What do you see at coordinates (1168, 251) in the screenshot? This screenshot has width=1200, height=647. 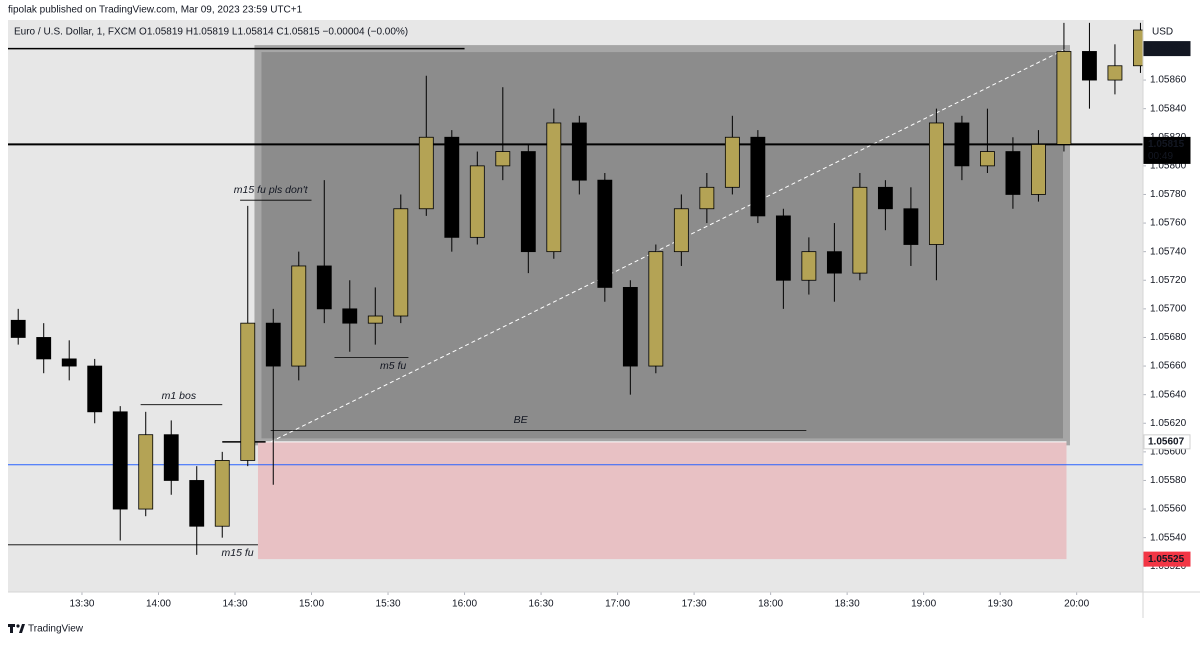 I see `y-tick-label: 1.05740` at bounding box center [1168, 251].